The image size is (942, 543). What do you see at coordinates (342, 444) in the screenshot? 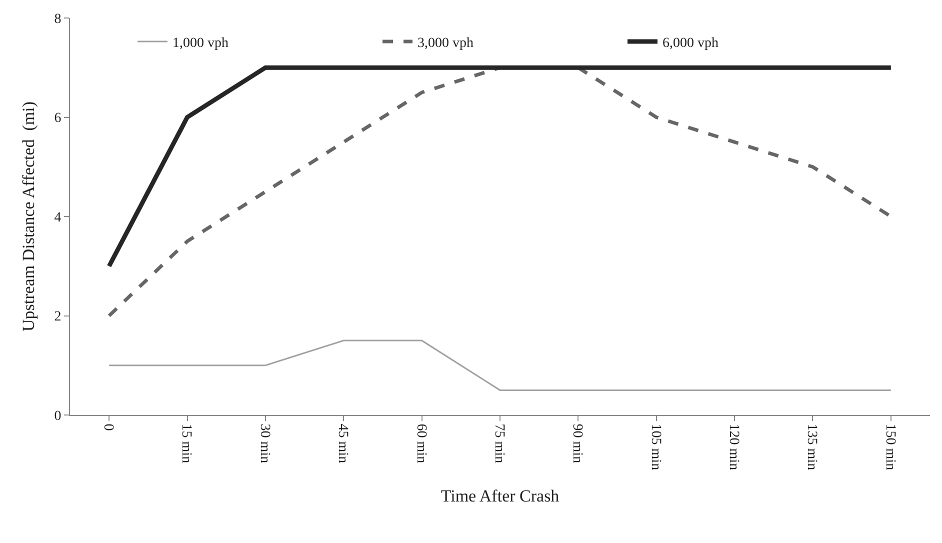
I see `x-tick-label: 45 min` at bounding box center [342, 444].